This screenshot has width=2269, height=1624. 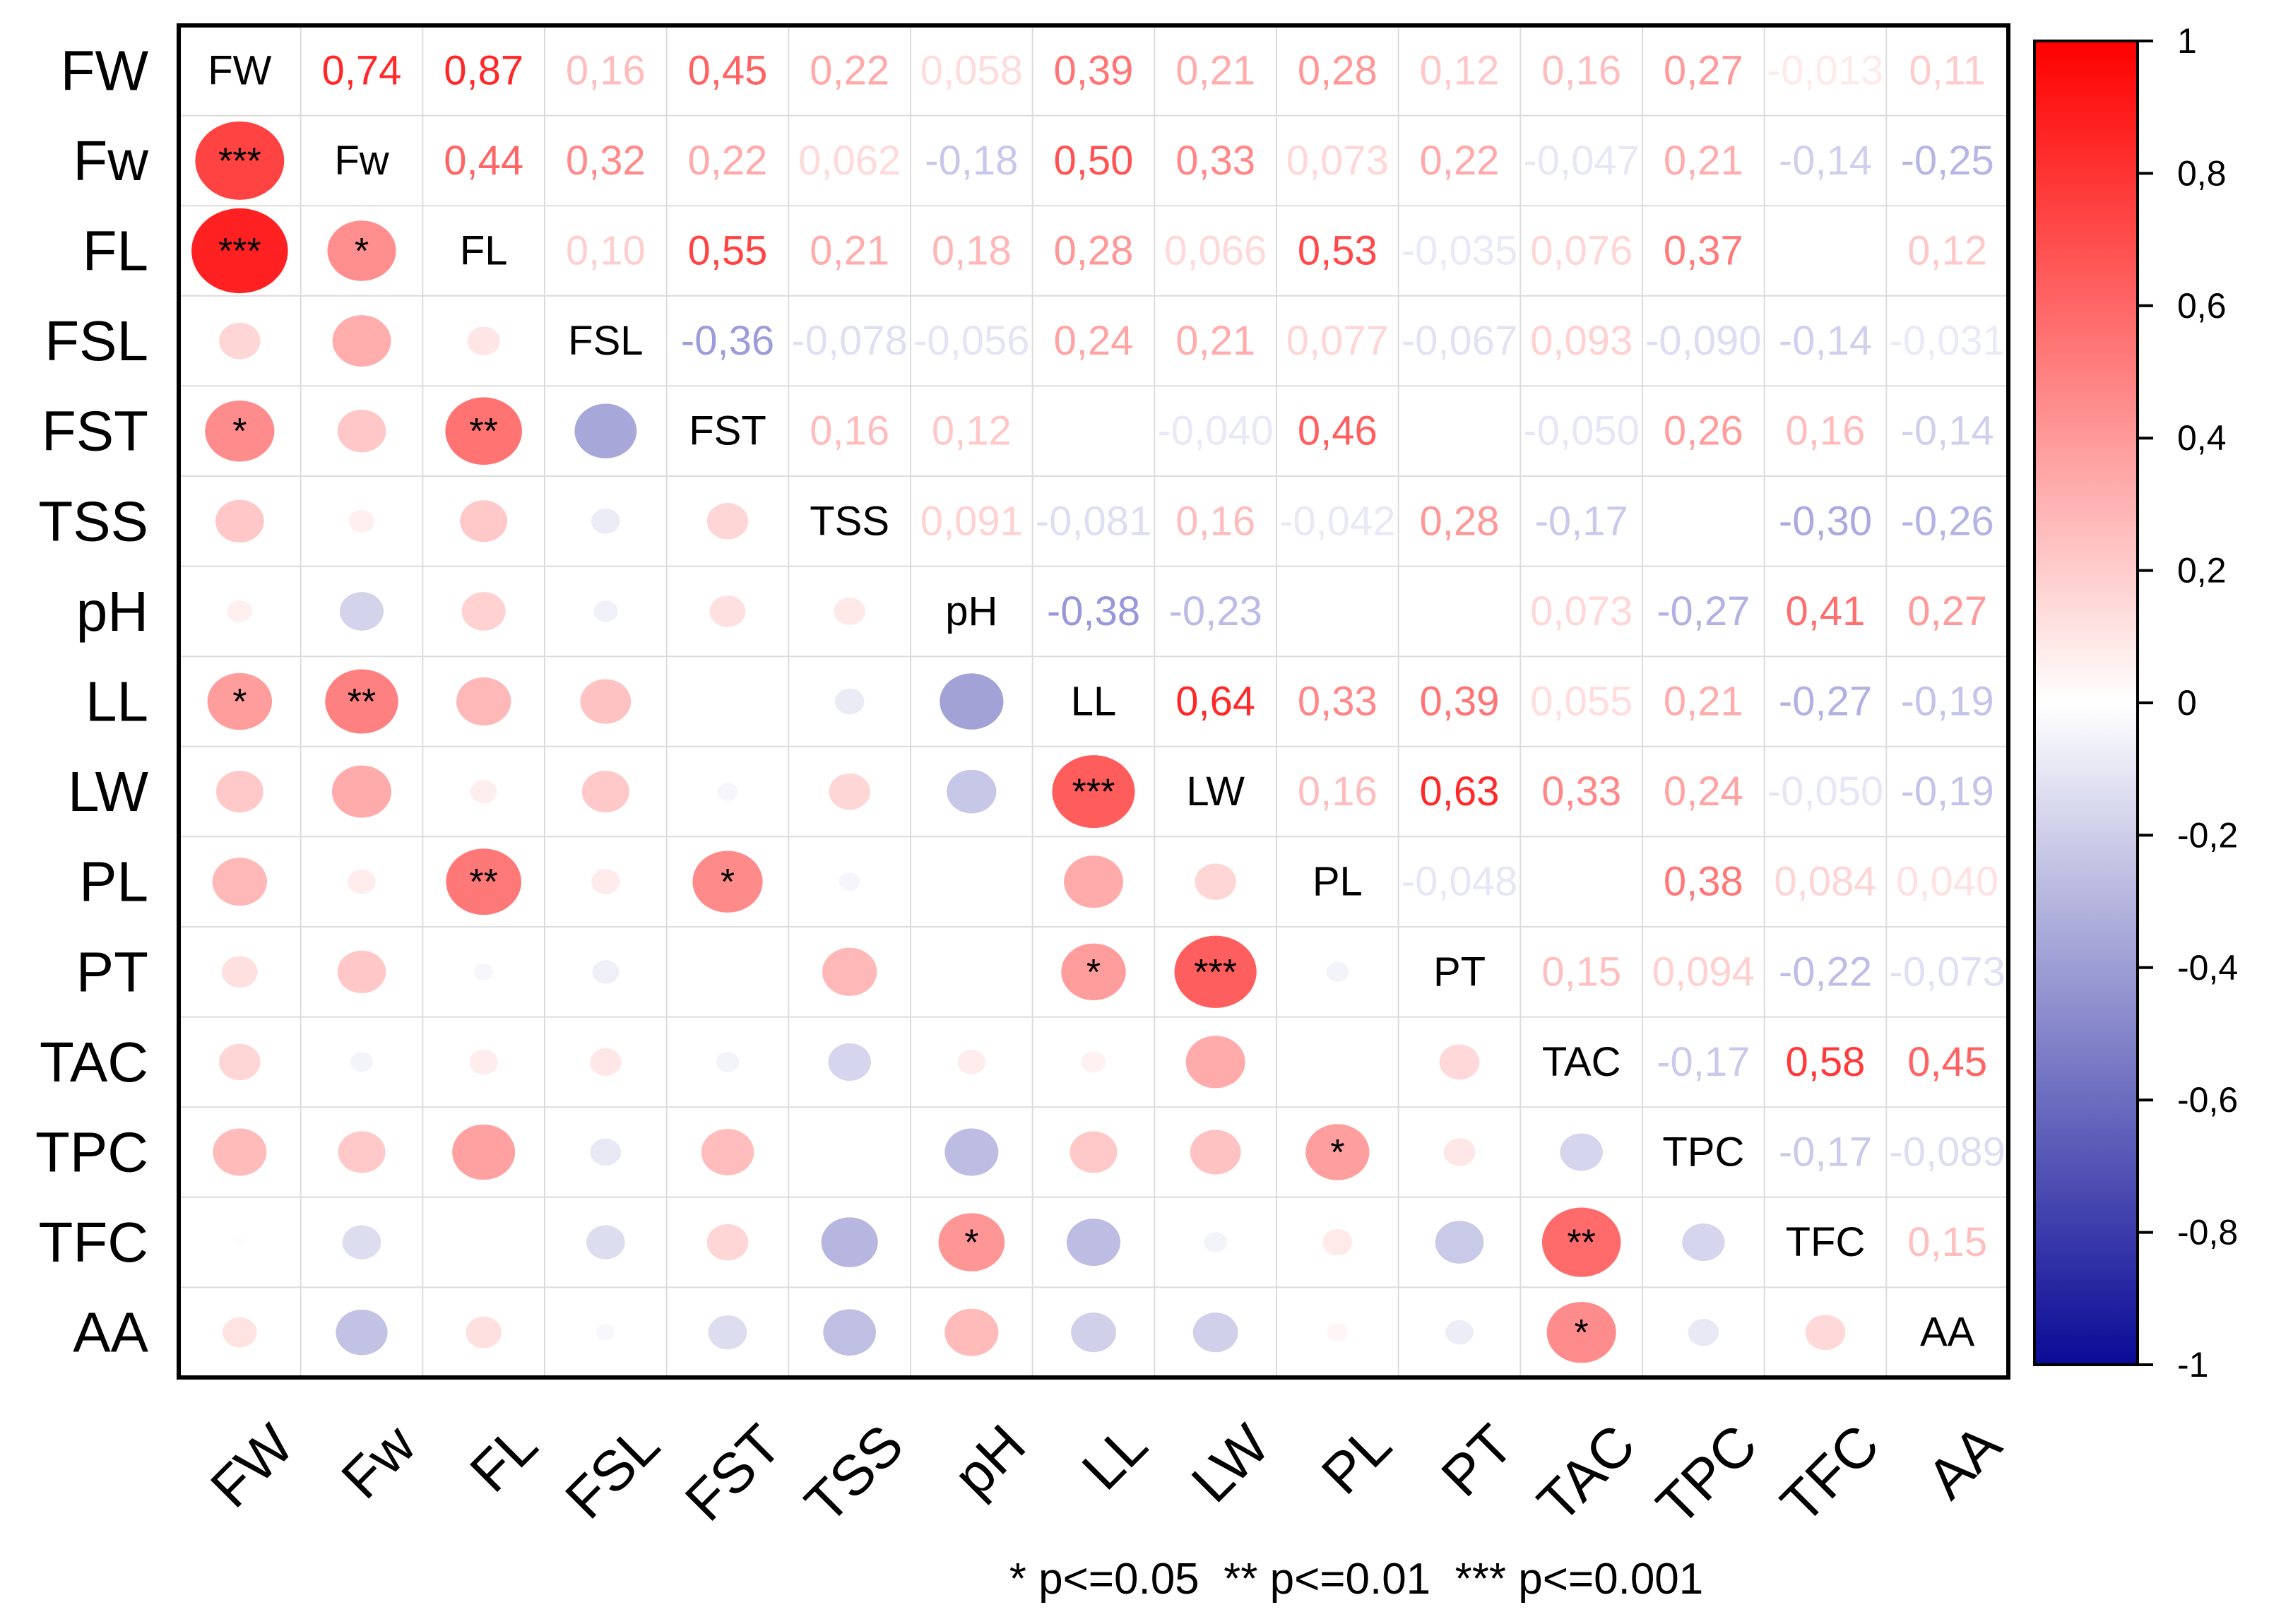 I want to click on row-label: TFC, so click(x=93, y=1242).